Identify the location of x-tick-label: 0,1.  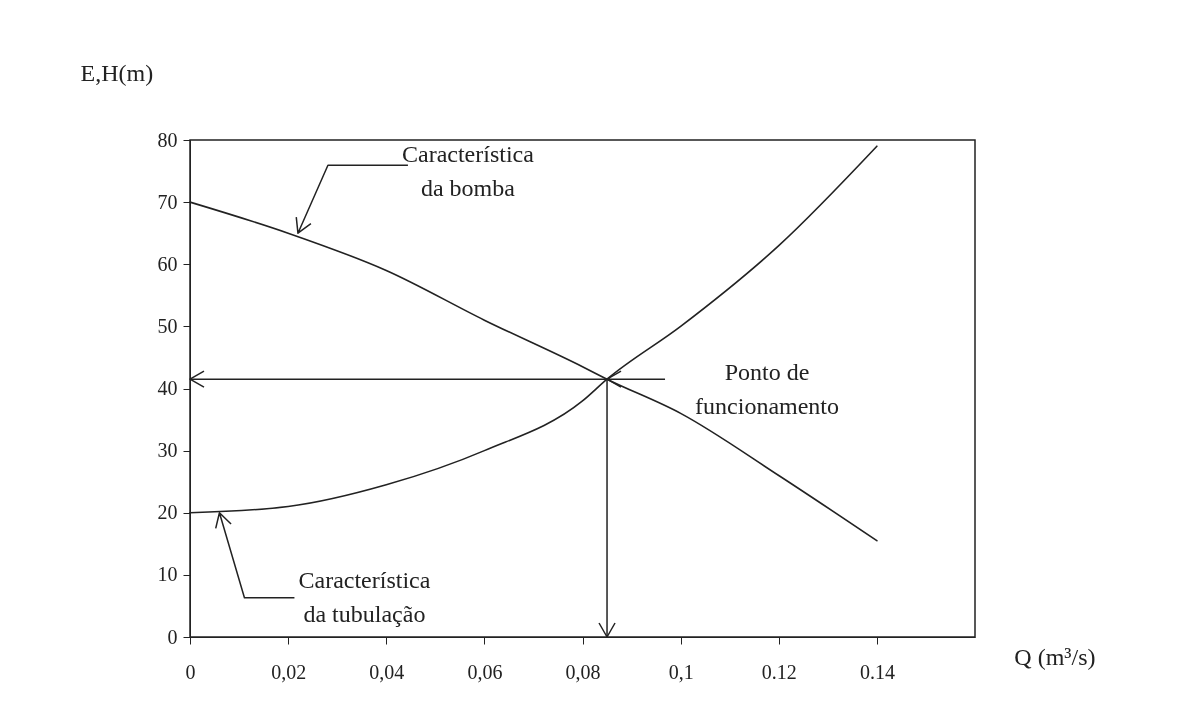
(681, 671).